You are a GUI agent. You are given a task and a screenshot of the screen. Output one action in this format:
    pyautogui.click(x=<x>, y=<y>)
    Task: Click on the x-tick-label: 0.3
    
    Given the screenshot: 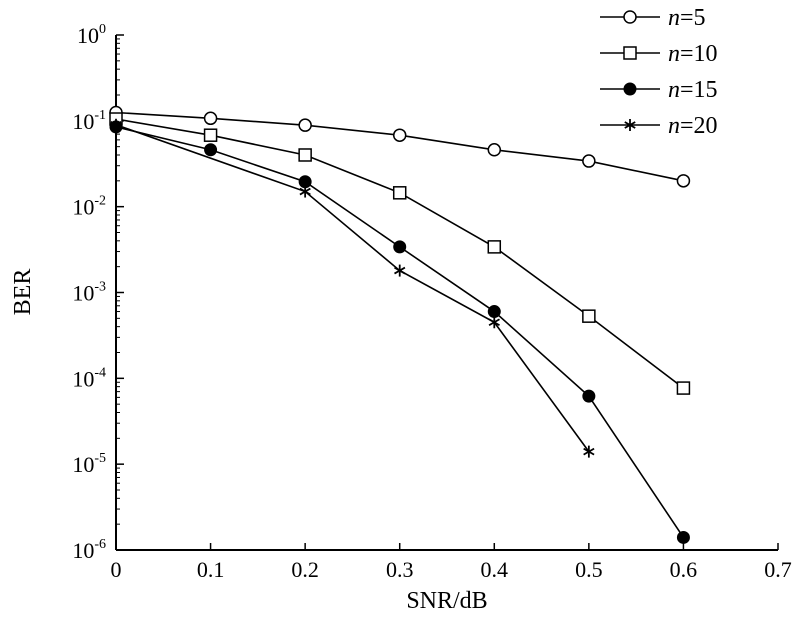 What is the action you would take?
    pyautogui.click(x=400, y=569)
    